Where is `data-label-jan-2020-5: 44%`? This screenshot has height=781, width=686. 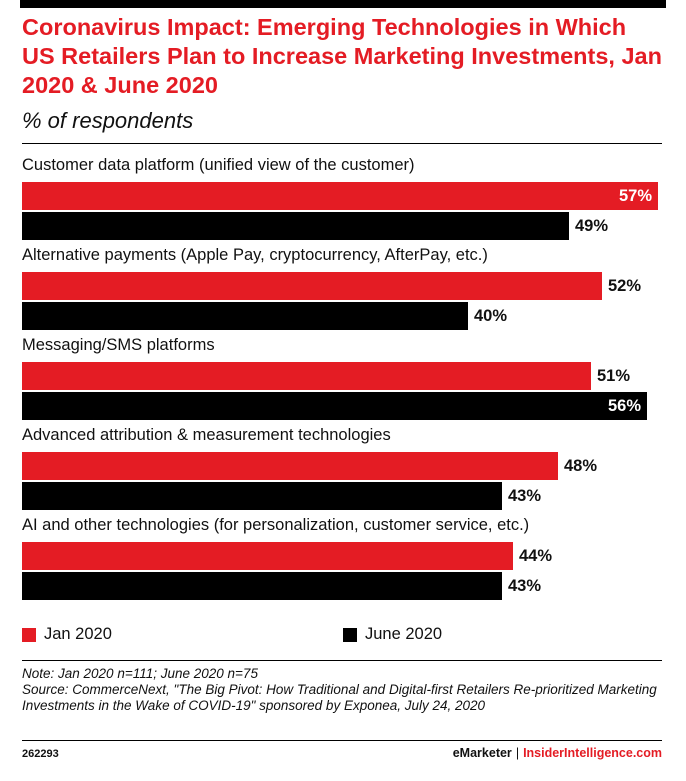
data-label-jan-2020-5: 44% is located at coordinates (536, 556).